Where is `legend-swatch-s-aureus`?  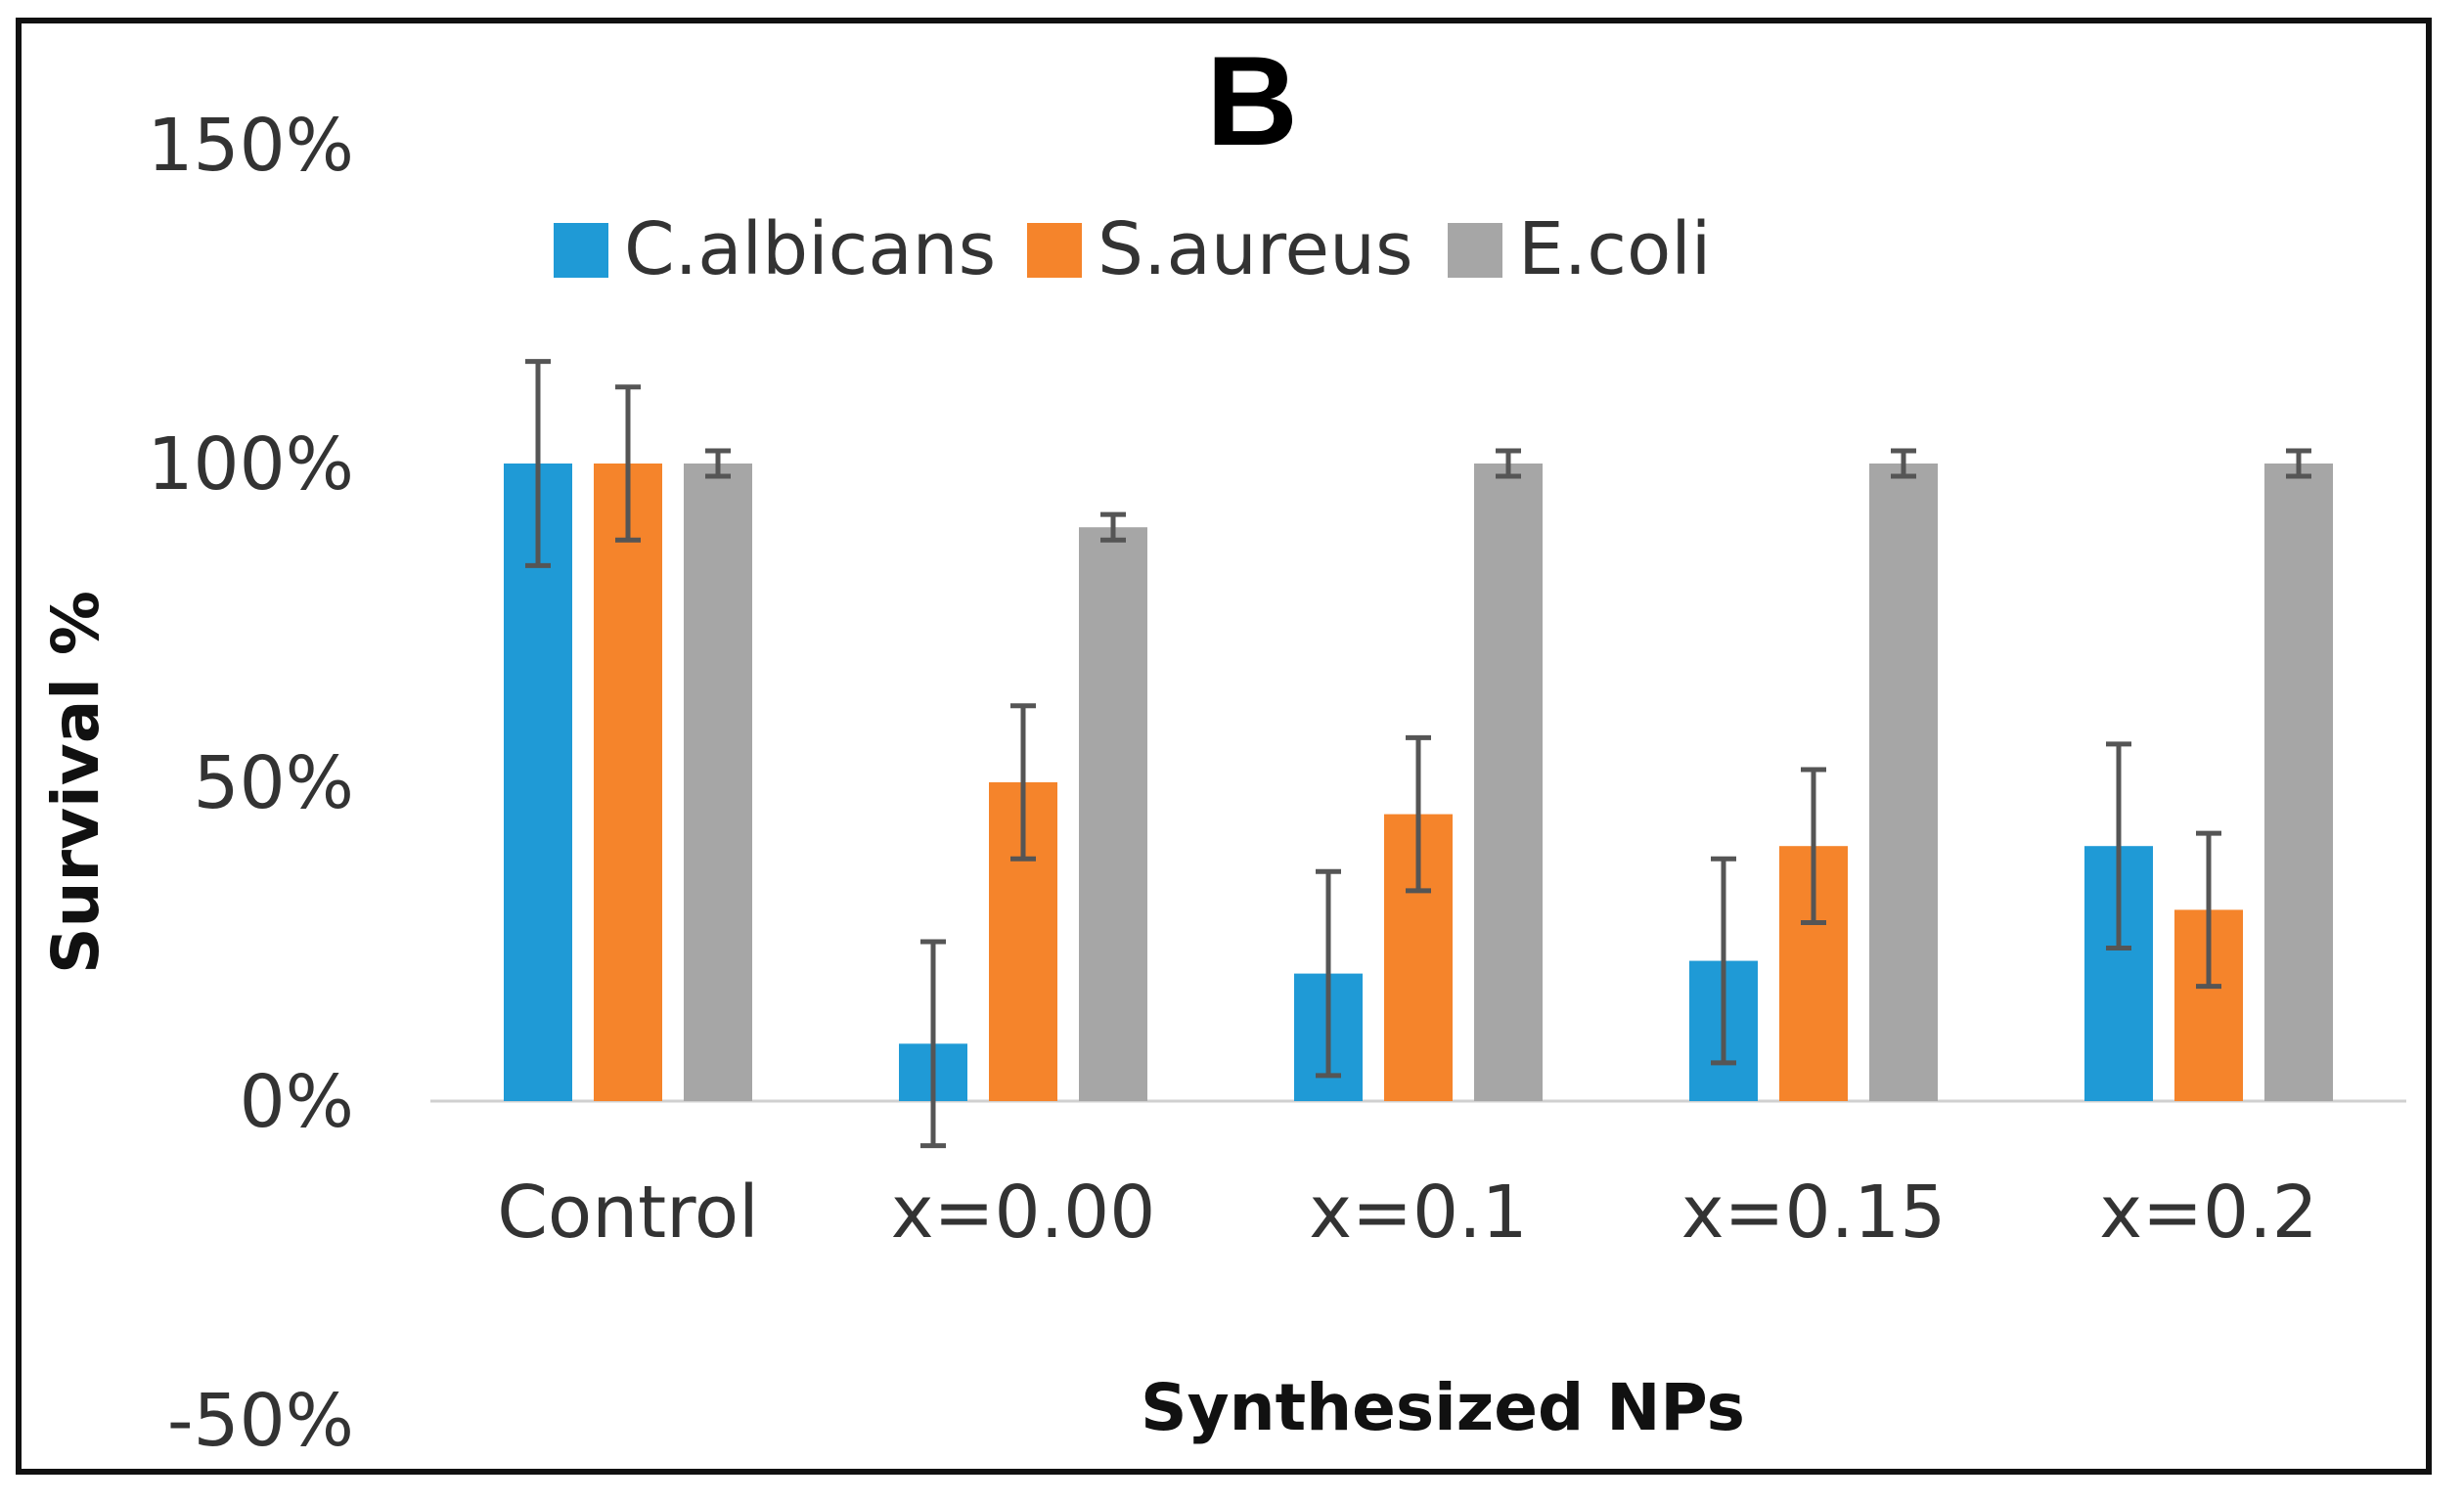 legend-swatch-s-aureus is located at coordinates (1054, 250).